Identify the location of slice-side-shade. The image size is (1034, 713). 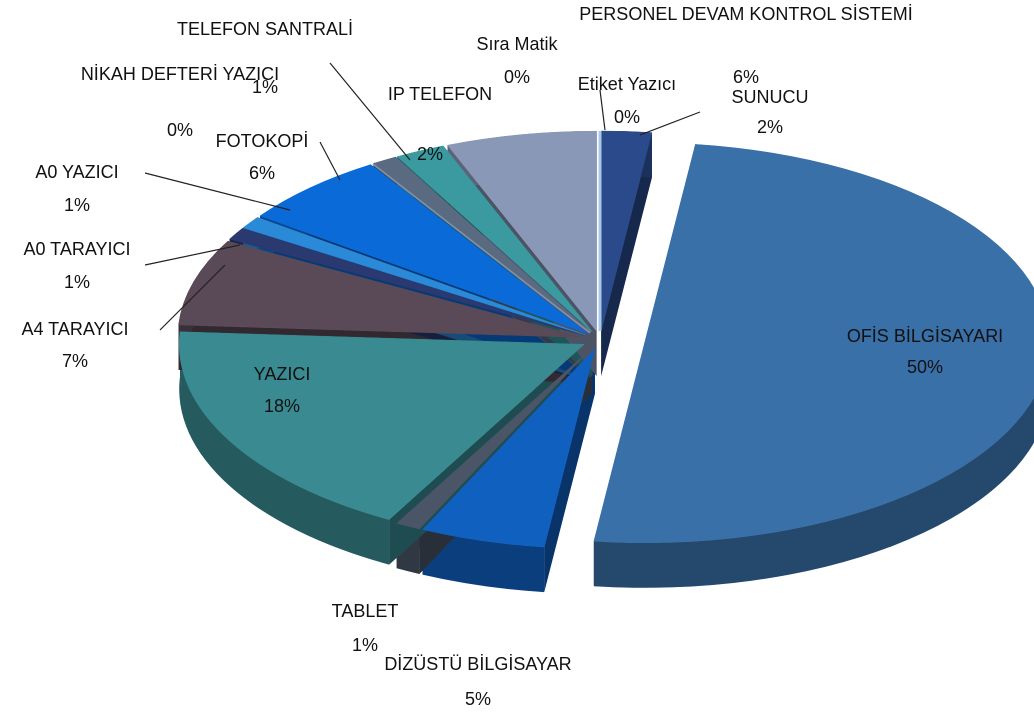
(626, 254).